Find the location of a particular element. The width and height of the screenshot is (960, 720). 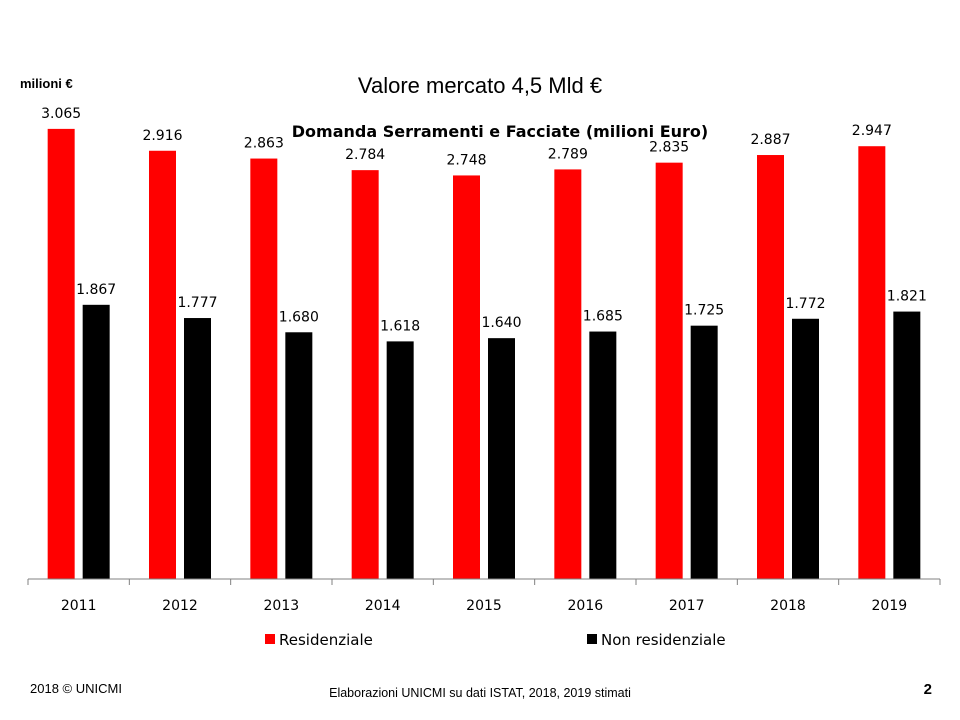

bar-non-residenziale-2013 is located at coordinates (299, 455).